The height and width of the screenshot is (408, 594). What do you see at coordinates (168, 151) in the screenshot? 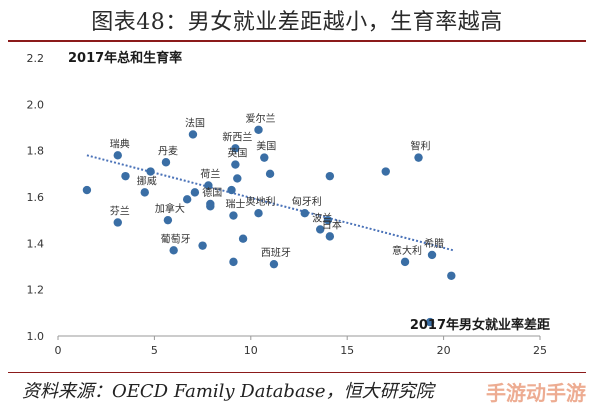
I see `point-label: 丹麦` at bounding box center [168, 151].